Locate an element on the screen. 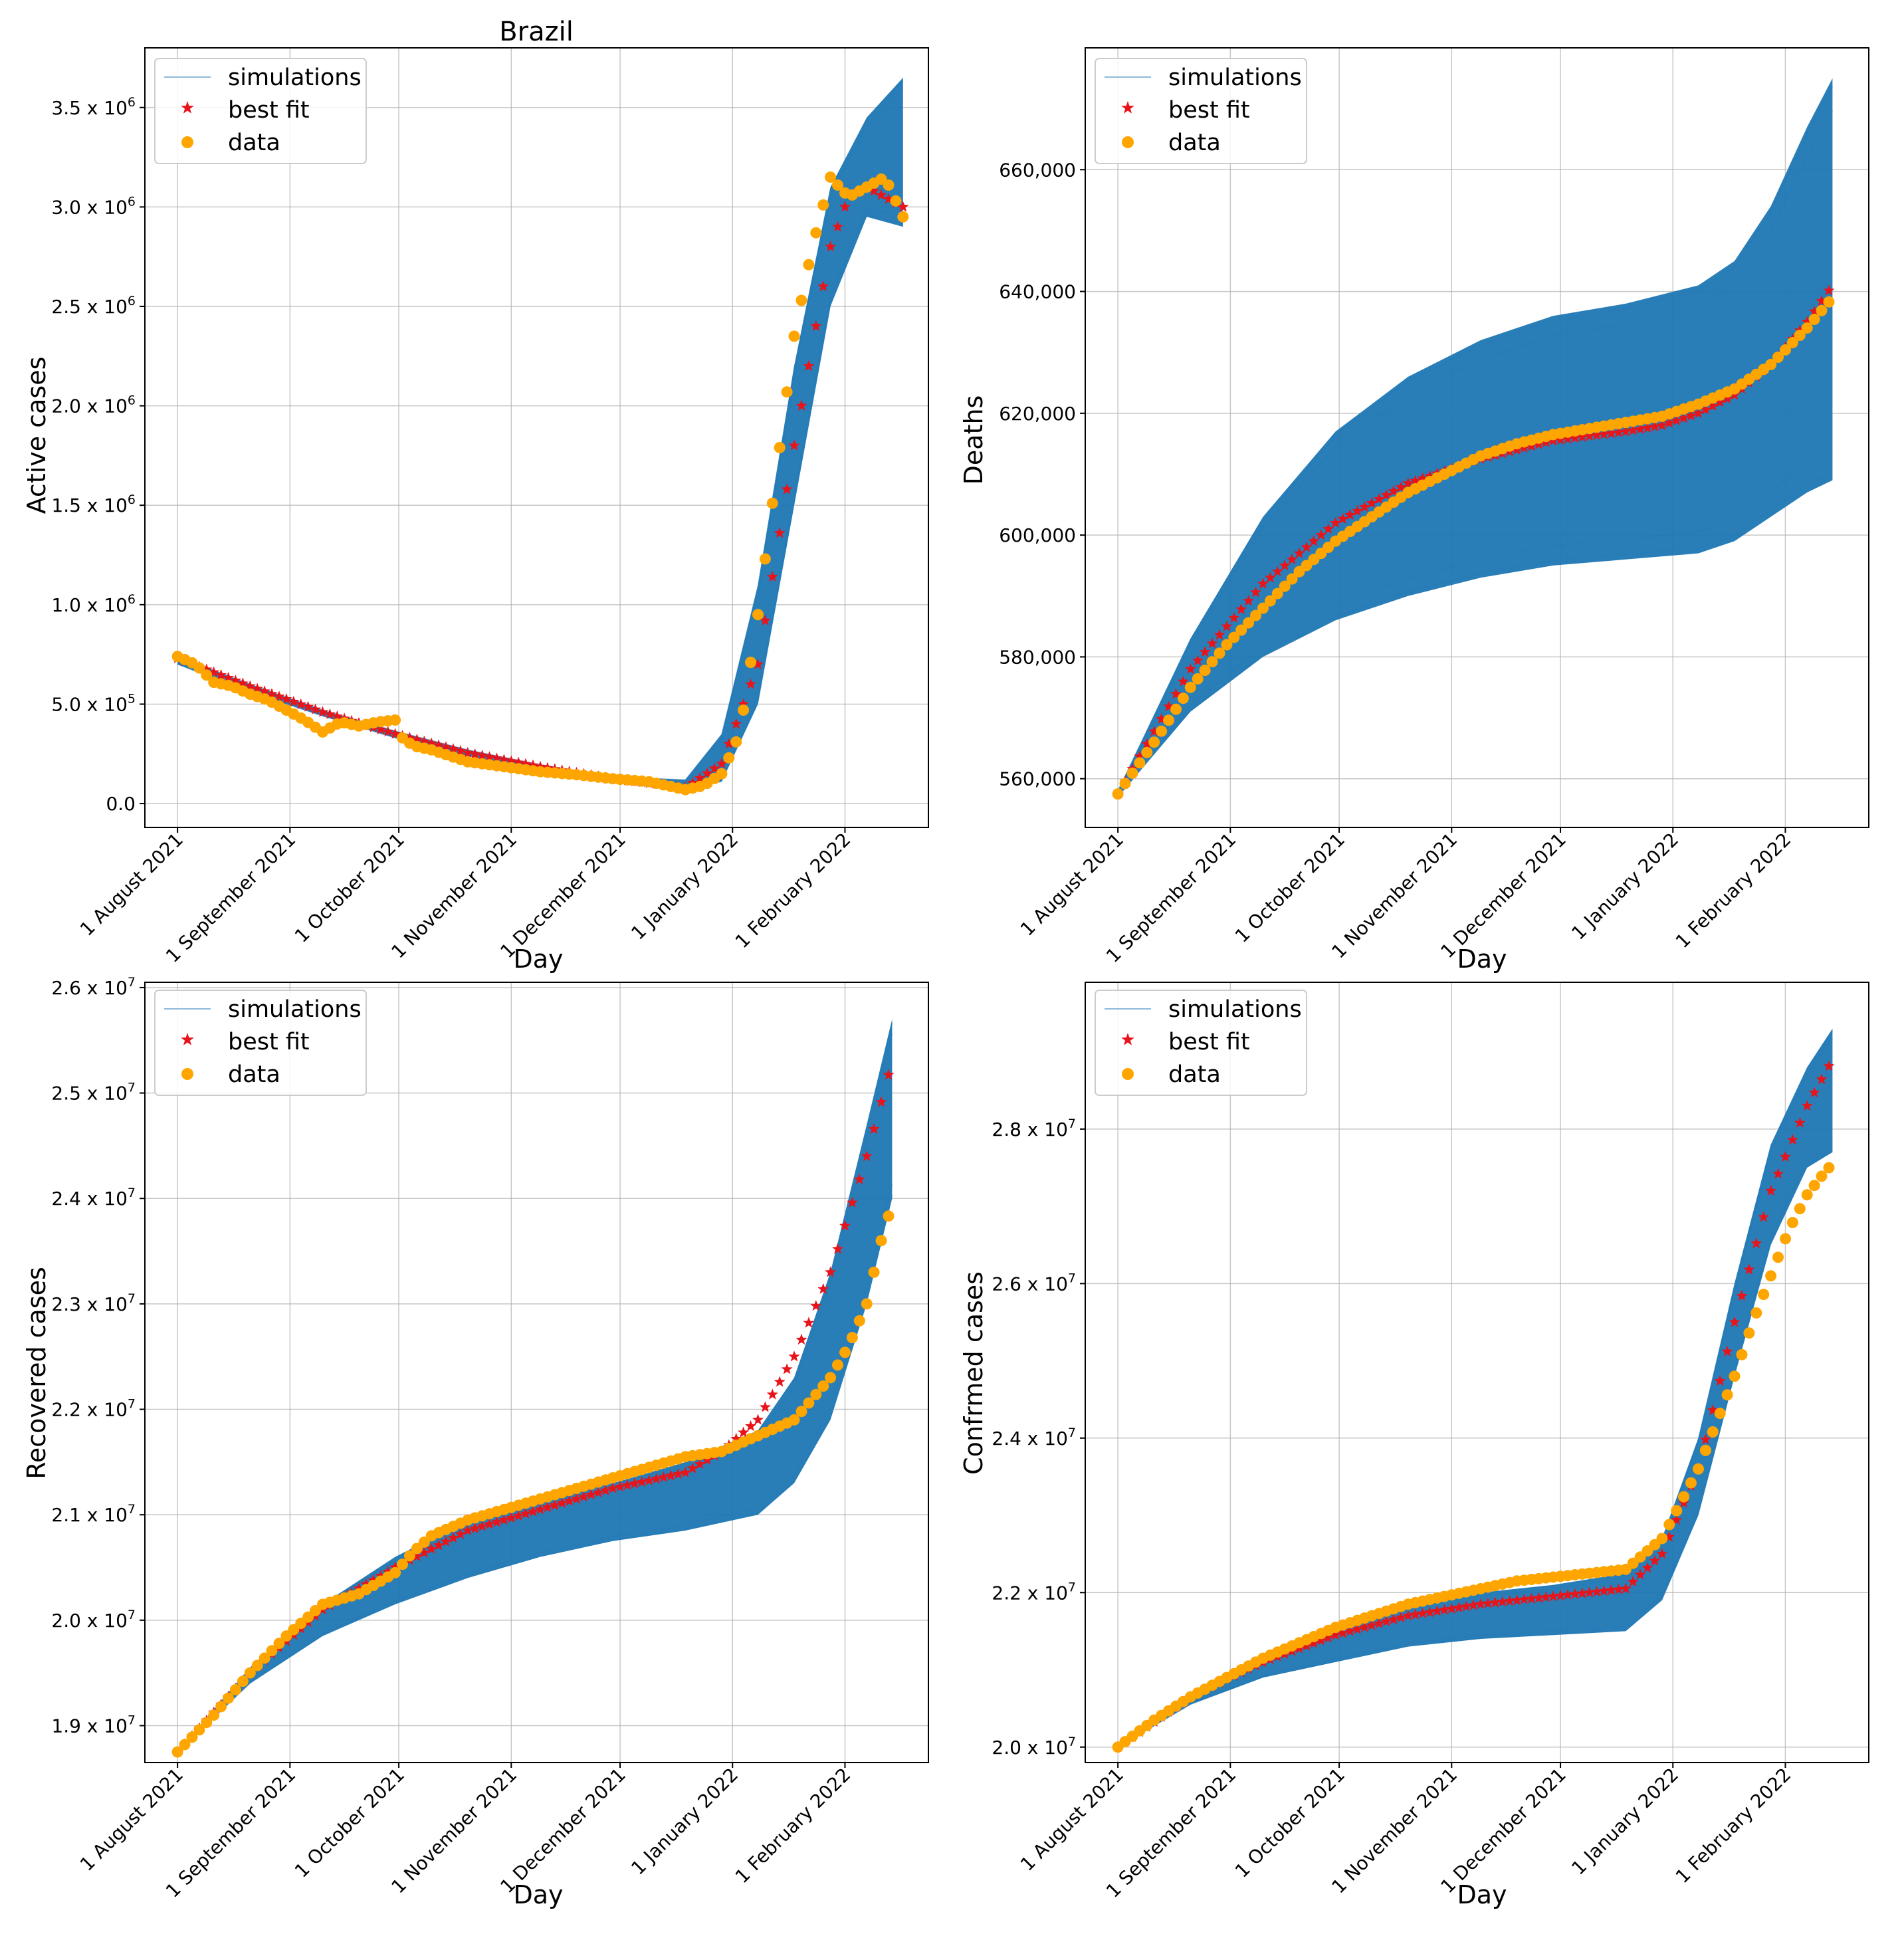 The width and height of the screenshot is (1904, 1934). y-tick-label: 3.5 x 10⁶ is located at coordinates (93, 107).